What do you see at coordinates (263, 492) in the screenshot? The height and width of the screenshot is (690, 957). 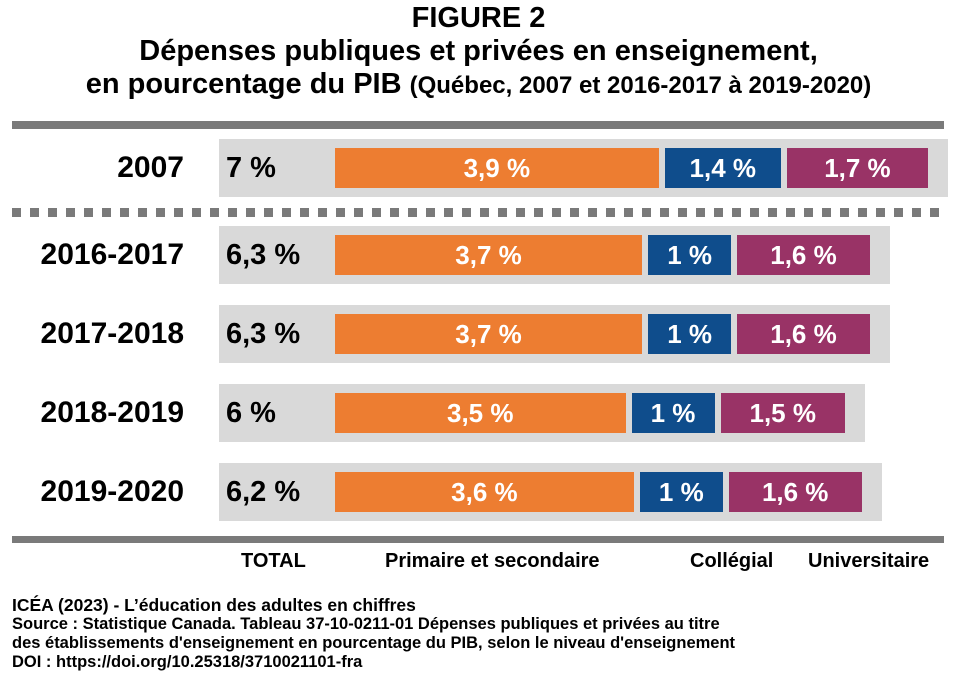 I see `row-total-value: 6,2 %` at bounding box center [263, 492].